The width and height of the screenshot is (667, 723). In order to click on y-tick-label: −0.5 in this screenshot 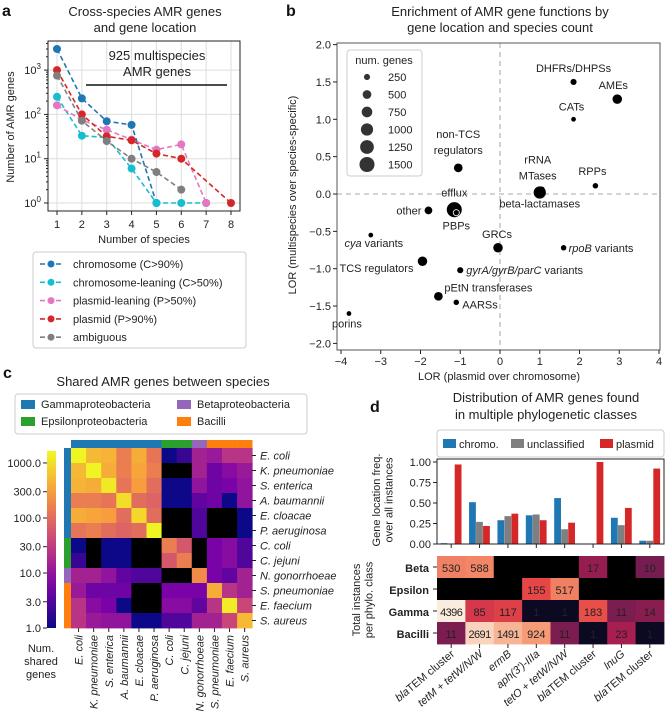, I will do `click(320, 232)`.